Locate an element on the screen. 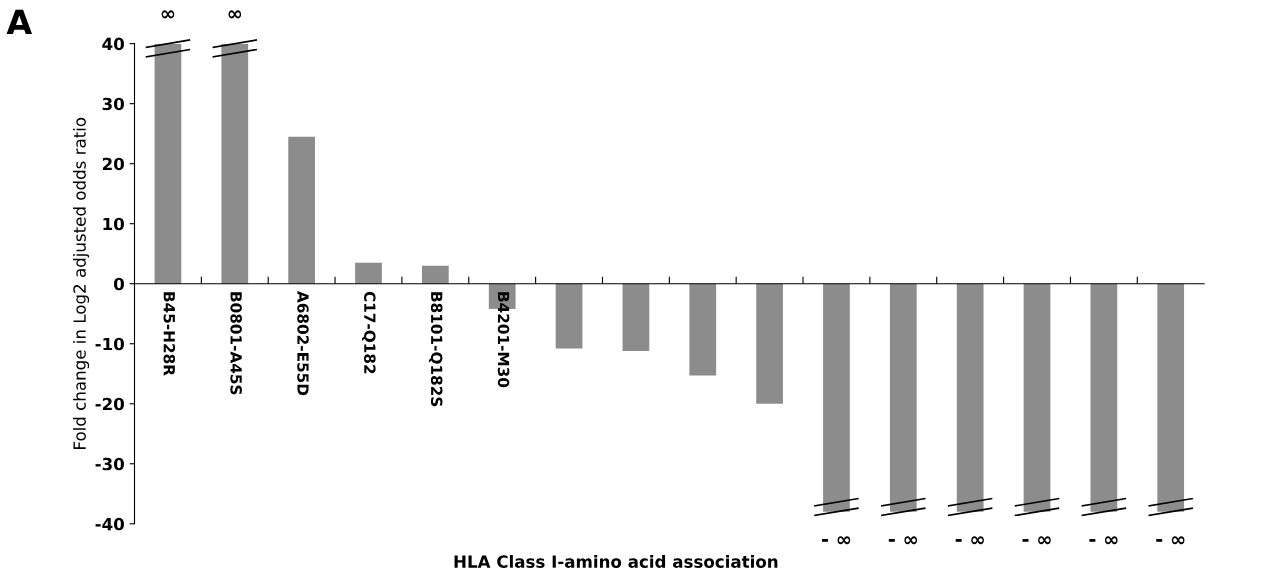 This screenshot has width=1281, height=582. y-tick-label: -30 is located at coordinates (109, 464).